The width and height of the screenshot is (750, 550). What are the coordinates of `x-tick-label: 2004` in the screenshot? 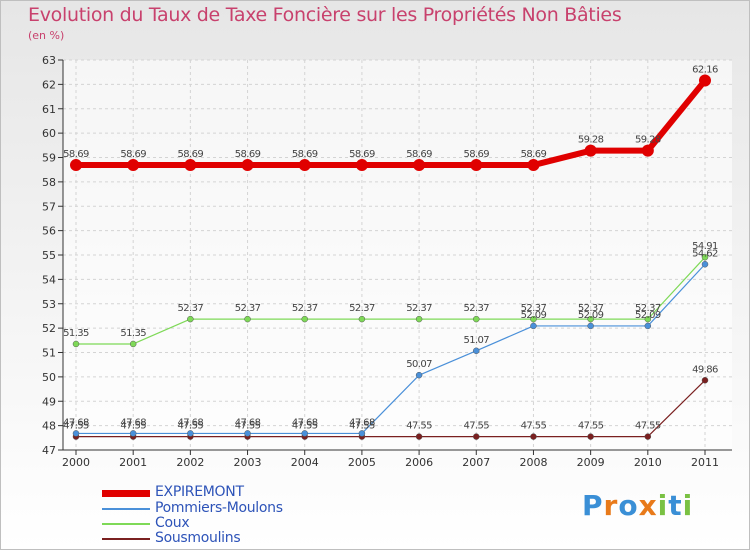 It's located at (305, 462).